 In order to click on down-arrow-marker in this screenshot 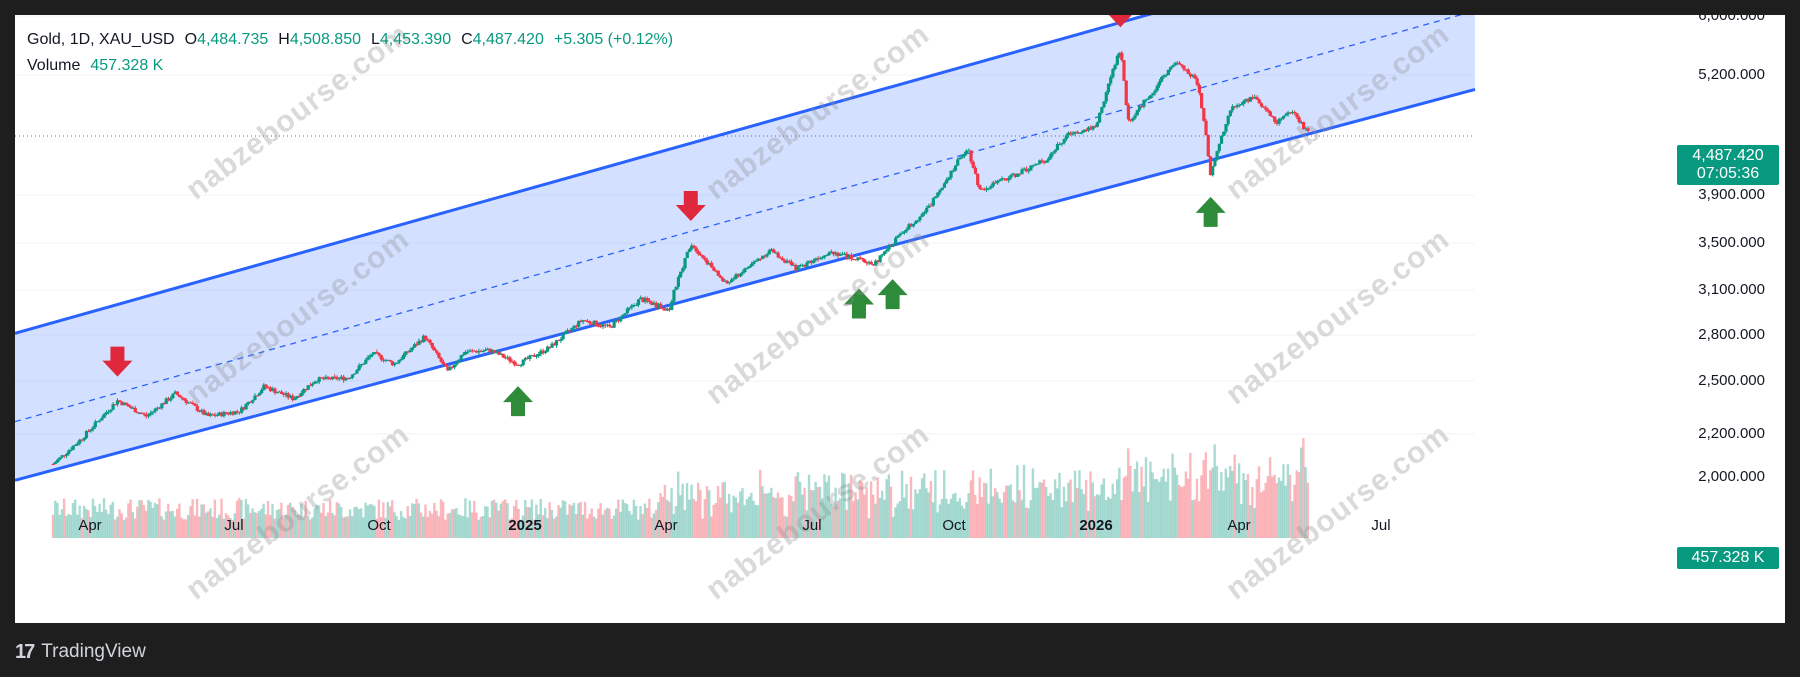, I will do `click(1120, 21)`.